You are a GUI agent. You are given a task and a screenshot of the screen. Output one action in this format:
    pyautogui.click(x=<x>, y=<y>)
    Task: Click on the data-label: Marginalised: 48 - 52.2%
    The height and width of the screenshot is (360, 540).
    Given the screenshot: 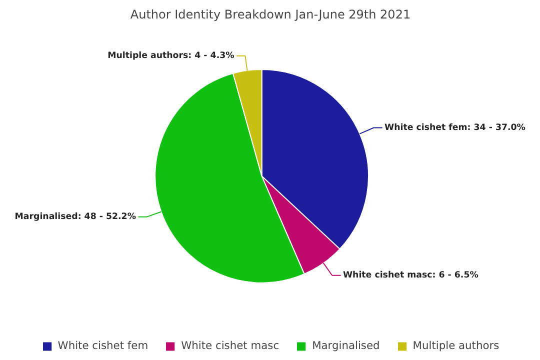 What is the action you would take?
    pyautogui.click(x=75, y=217)
    